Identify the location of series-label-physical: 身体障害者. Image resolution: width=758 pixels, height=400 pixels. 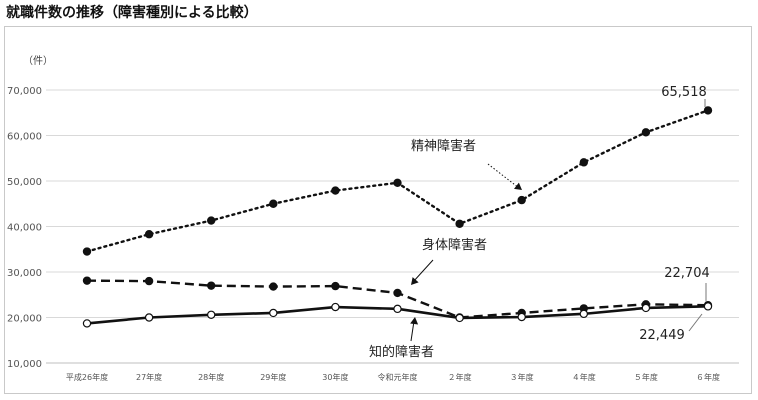
(454, 245).